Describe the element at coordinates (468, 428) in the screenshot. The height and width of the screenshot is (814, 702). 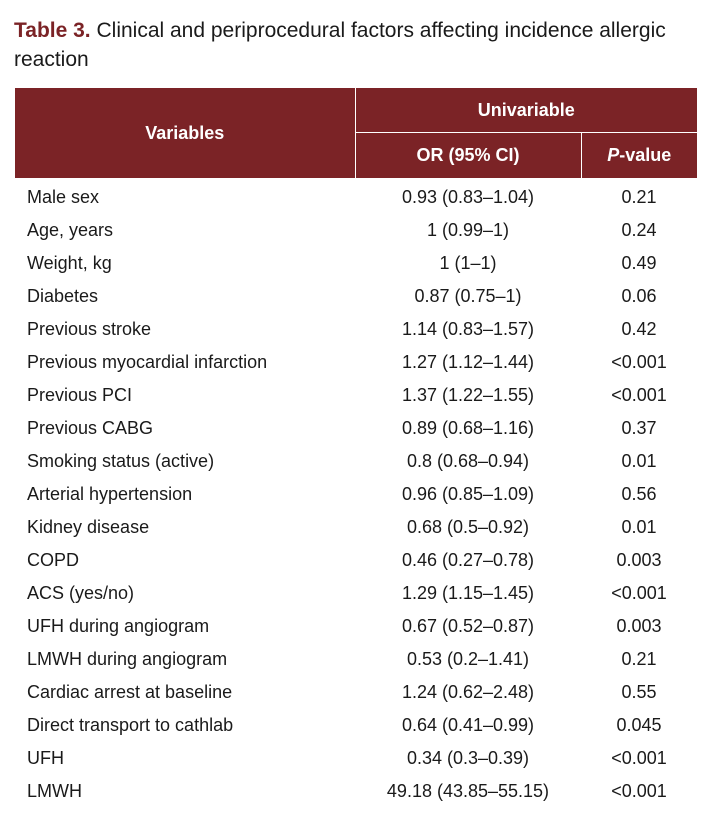
I see `cell-or: 0.89 (0.68–1.16)` at that location.